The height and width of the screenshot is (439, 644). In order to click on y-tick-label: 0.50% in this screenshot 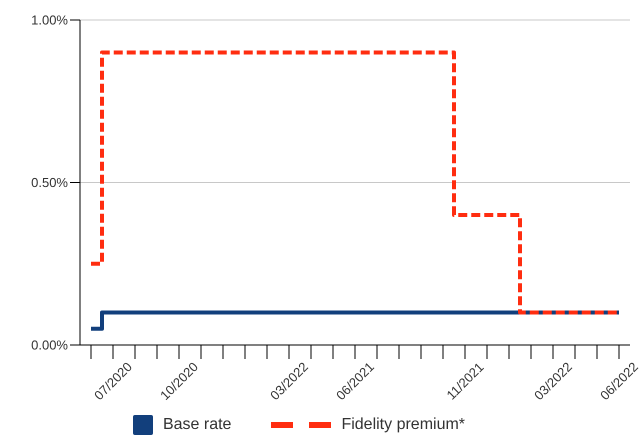, I will do `click(49, 182)`.